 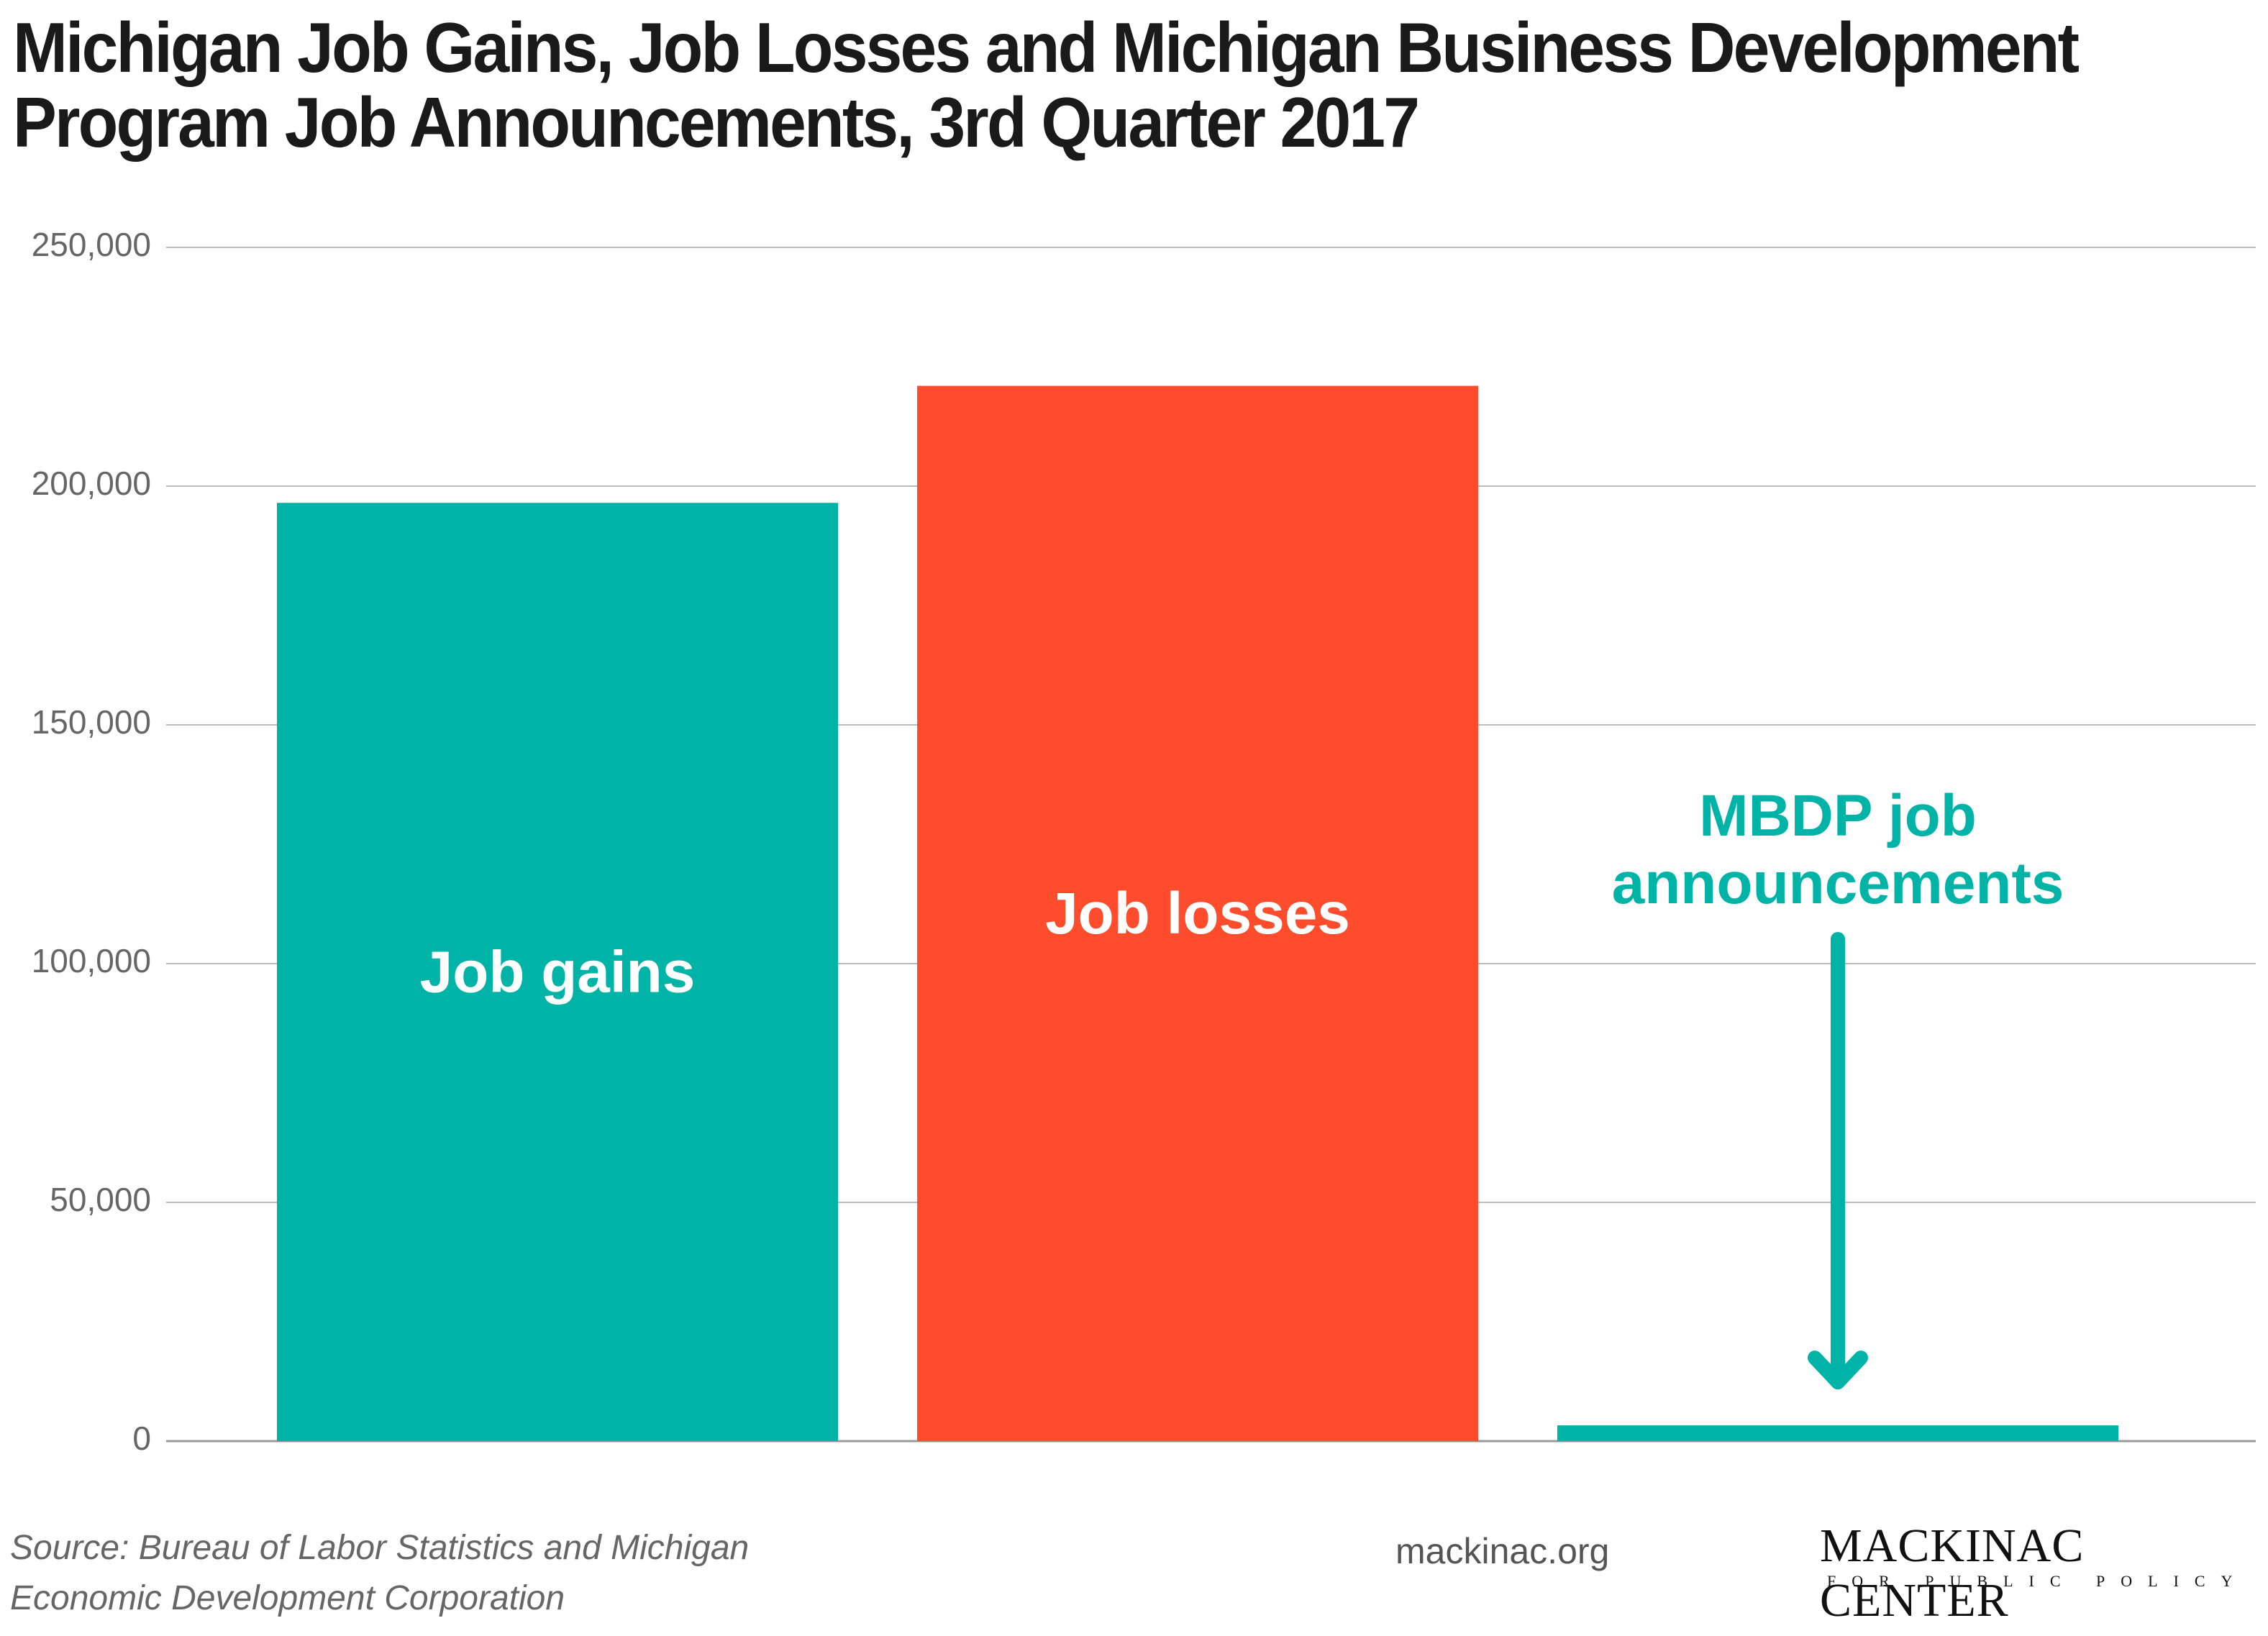 What do you see at coordinates (2038, 1581) in the screenshot?
I see `logo-tagline: FOR PUBLIC POLICY` at bounding box center [2038, 1581].